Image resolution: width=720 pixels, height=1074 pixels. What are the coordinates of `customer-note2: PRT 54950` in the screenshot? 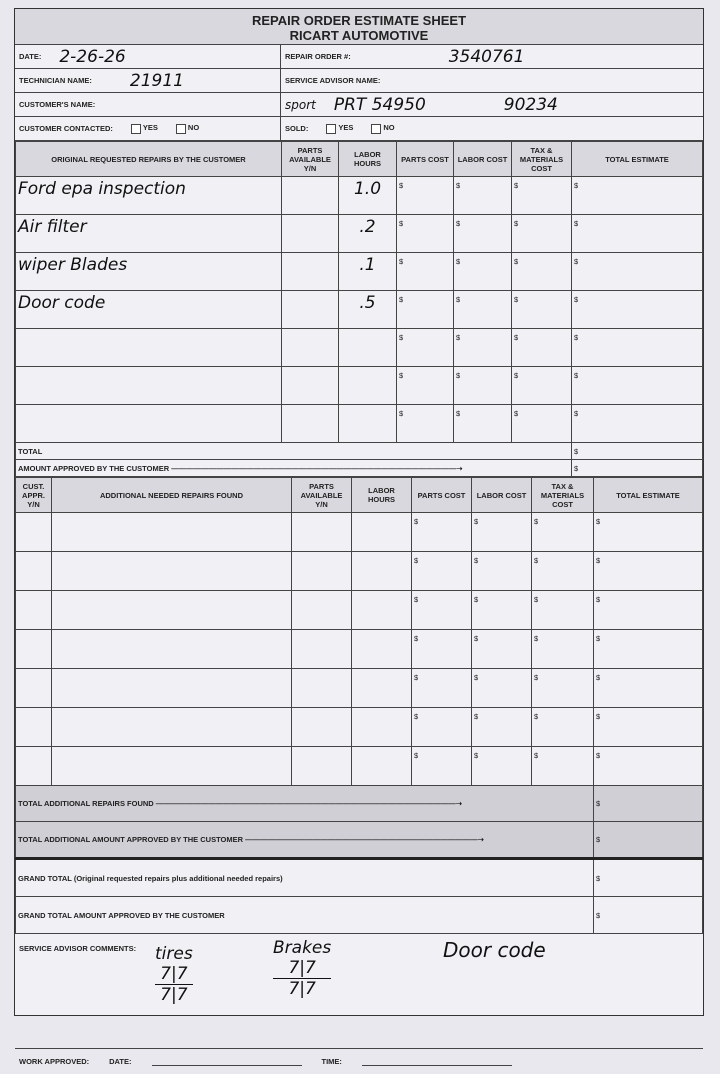 It's located at (379, 104).